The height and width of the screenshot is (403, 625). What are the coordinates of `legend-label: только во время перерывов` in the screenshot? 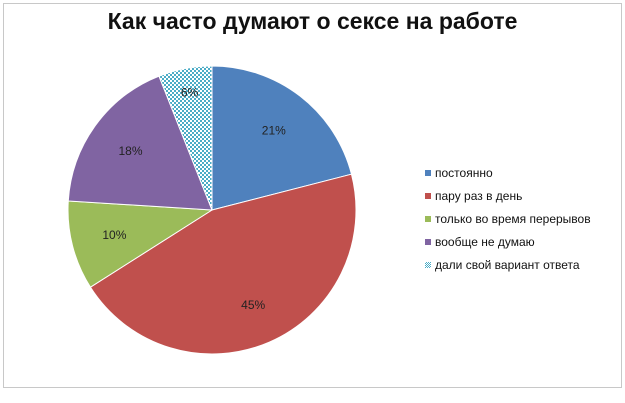 It's located at (513, 218).